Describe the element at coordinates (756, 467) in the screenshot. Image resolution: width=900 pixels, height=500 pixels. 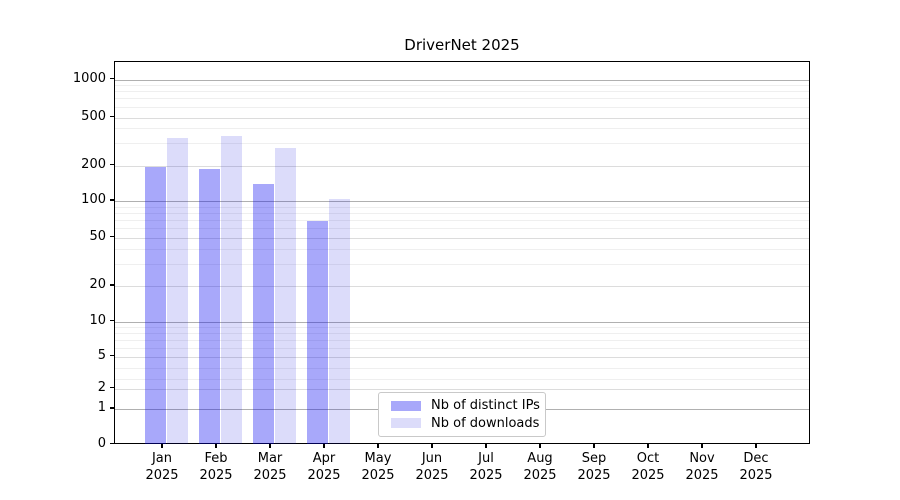
I see `x-tick-label-dec: Dec 2025` at that location.